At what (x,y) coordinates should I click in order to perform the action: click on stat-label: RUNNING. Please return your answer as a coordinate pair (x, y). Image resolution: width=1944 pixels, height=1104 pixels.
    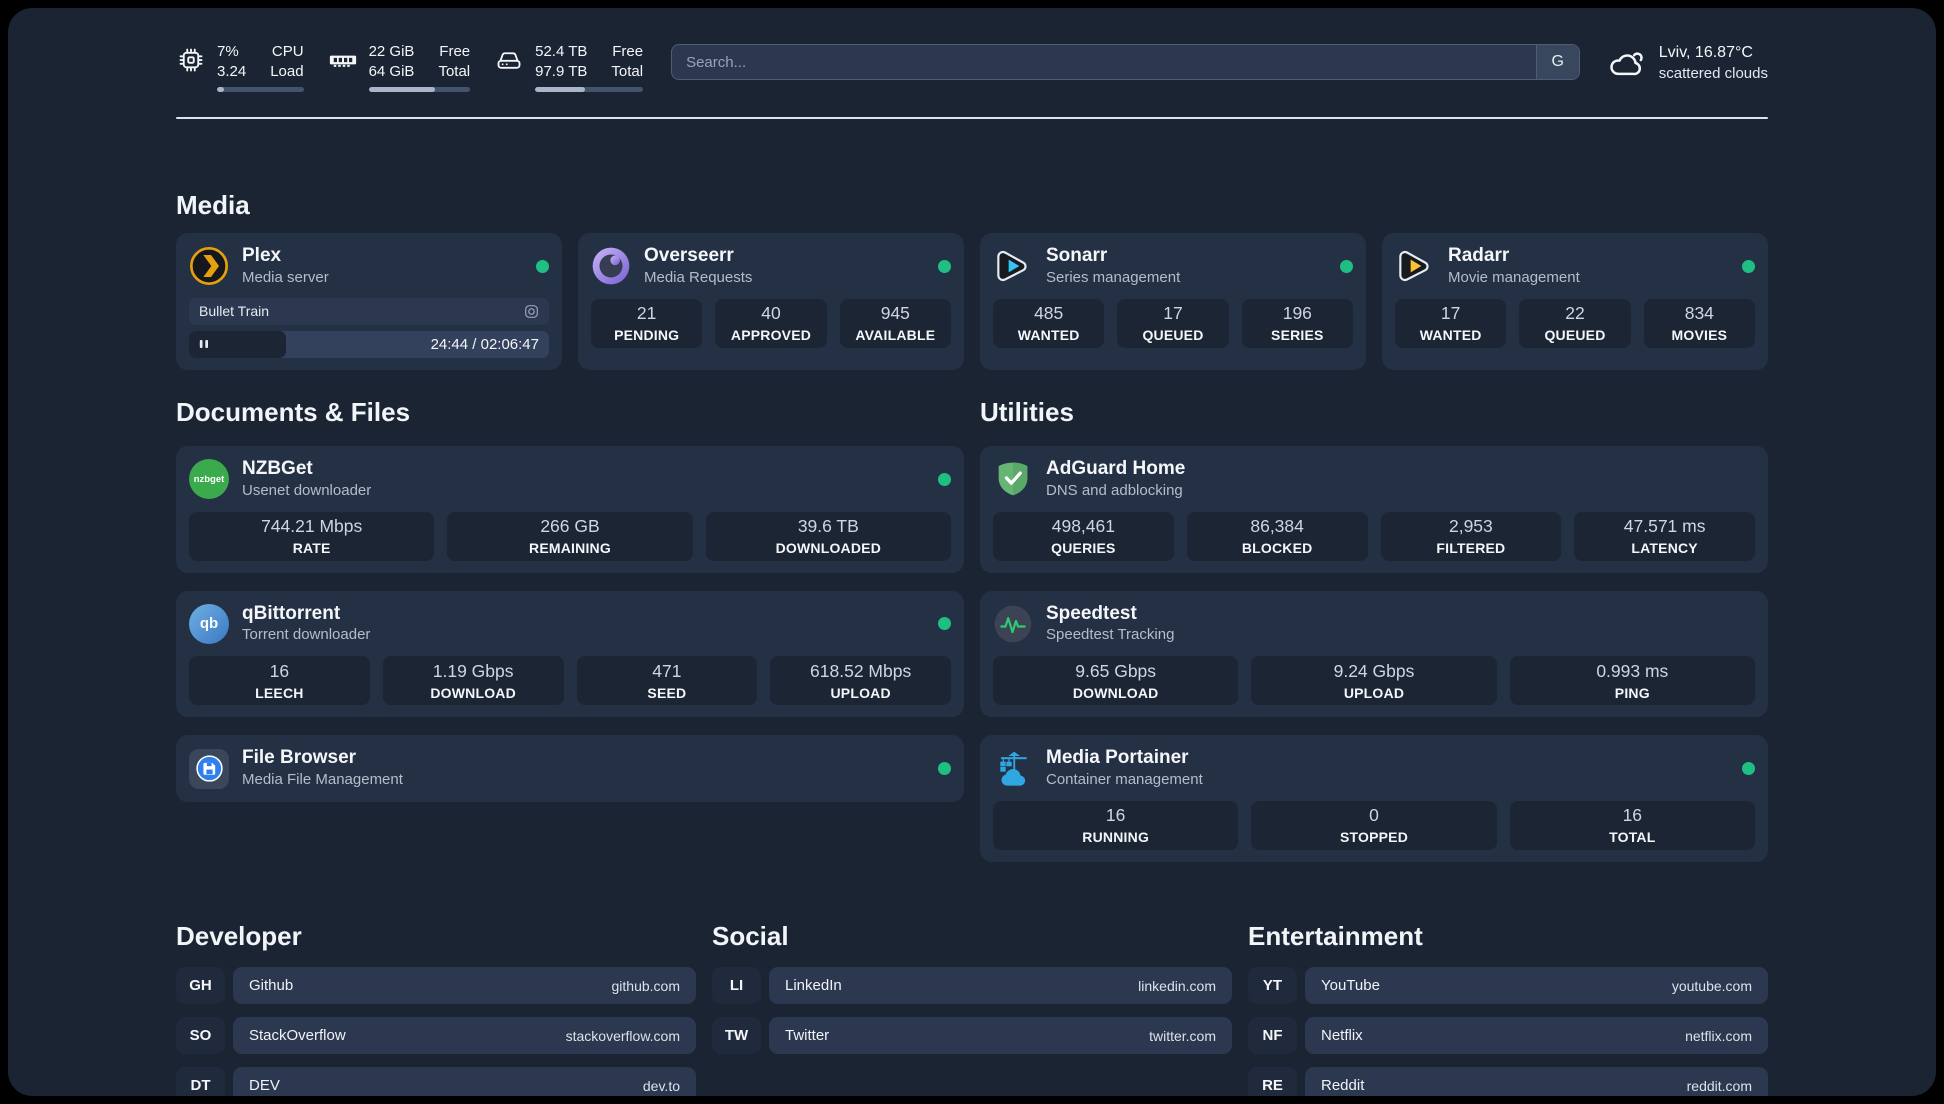
    Looking at the image, I should click on (1116, 837).